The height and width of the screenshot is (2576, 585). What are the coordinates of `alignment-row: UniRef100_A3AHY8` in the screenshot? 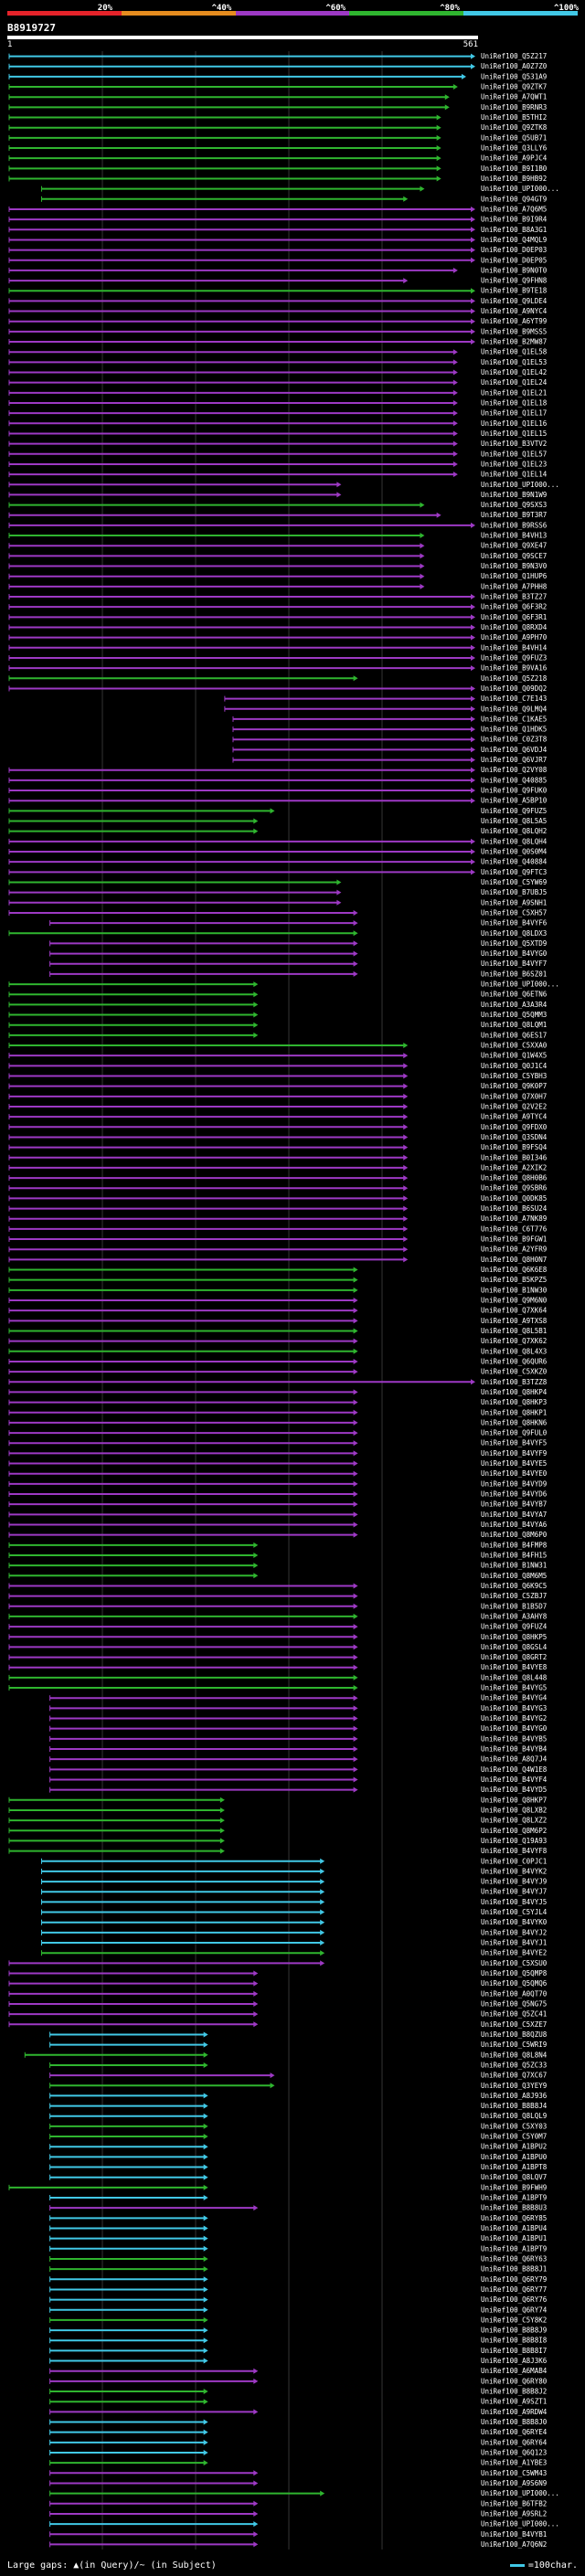 It's located at (278, 1616).